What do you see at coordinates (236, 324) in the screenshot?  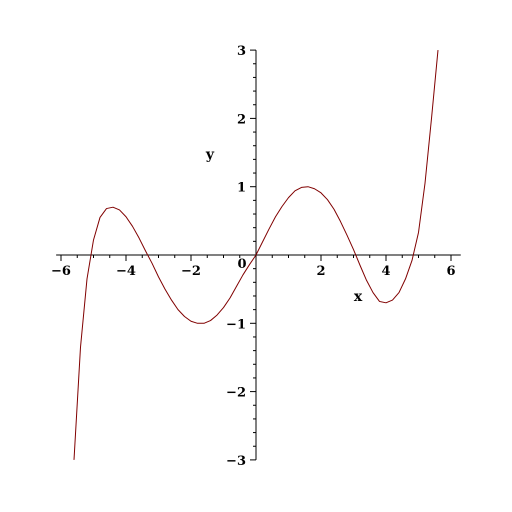 I see `y-tick-label: −1` at bounding box center [236, 324].